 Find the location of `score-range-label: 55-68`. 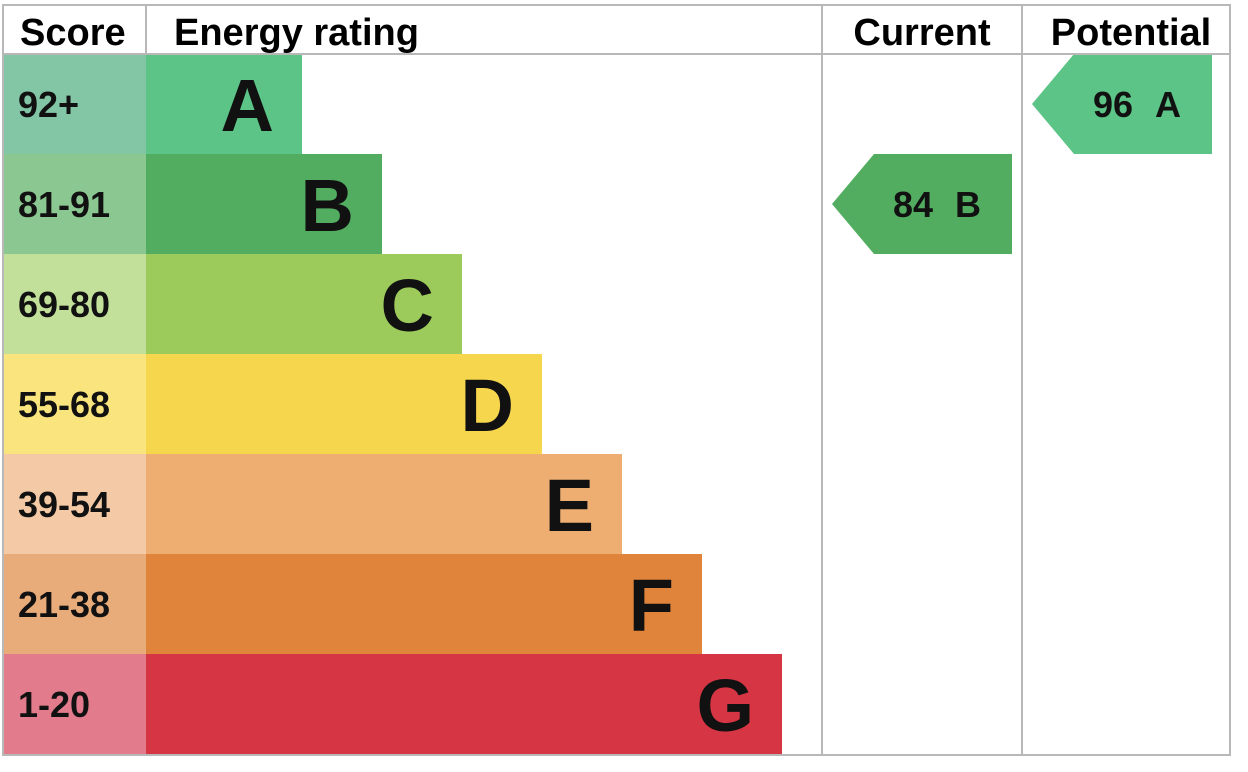

score-range-label: 55-68 is located at coordinates (64, 404).